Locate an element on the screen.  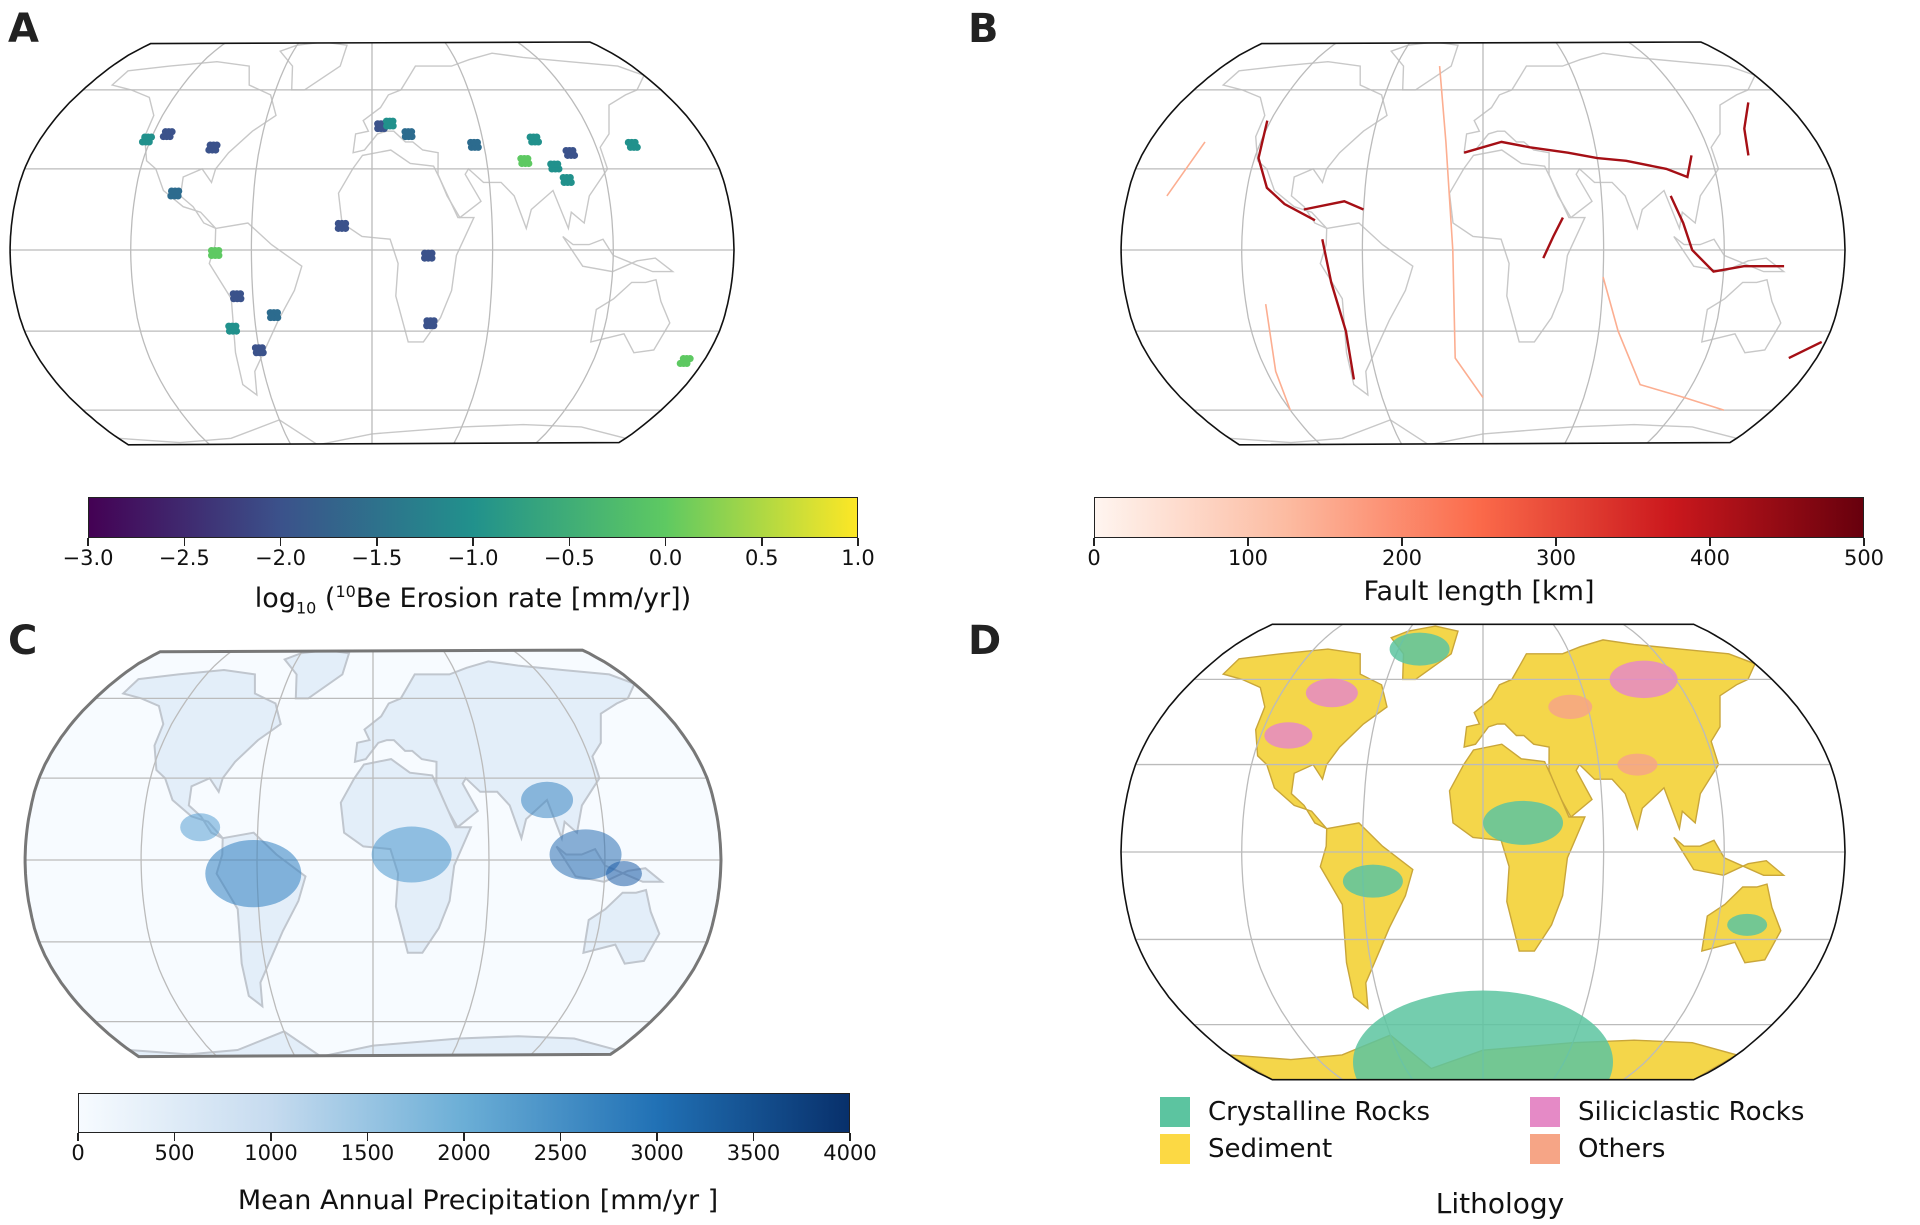
colorbar-tick-label: 3500 is located at coordinates (753, 1153).